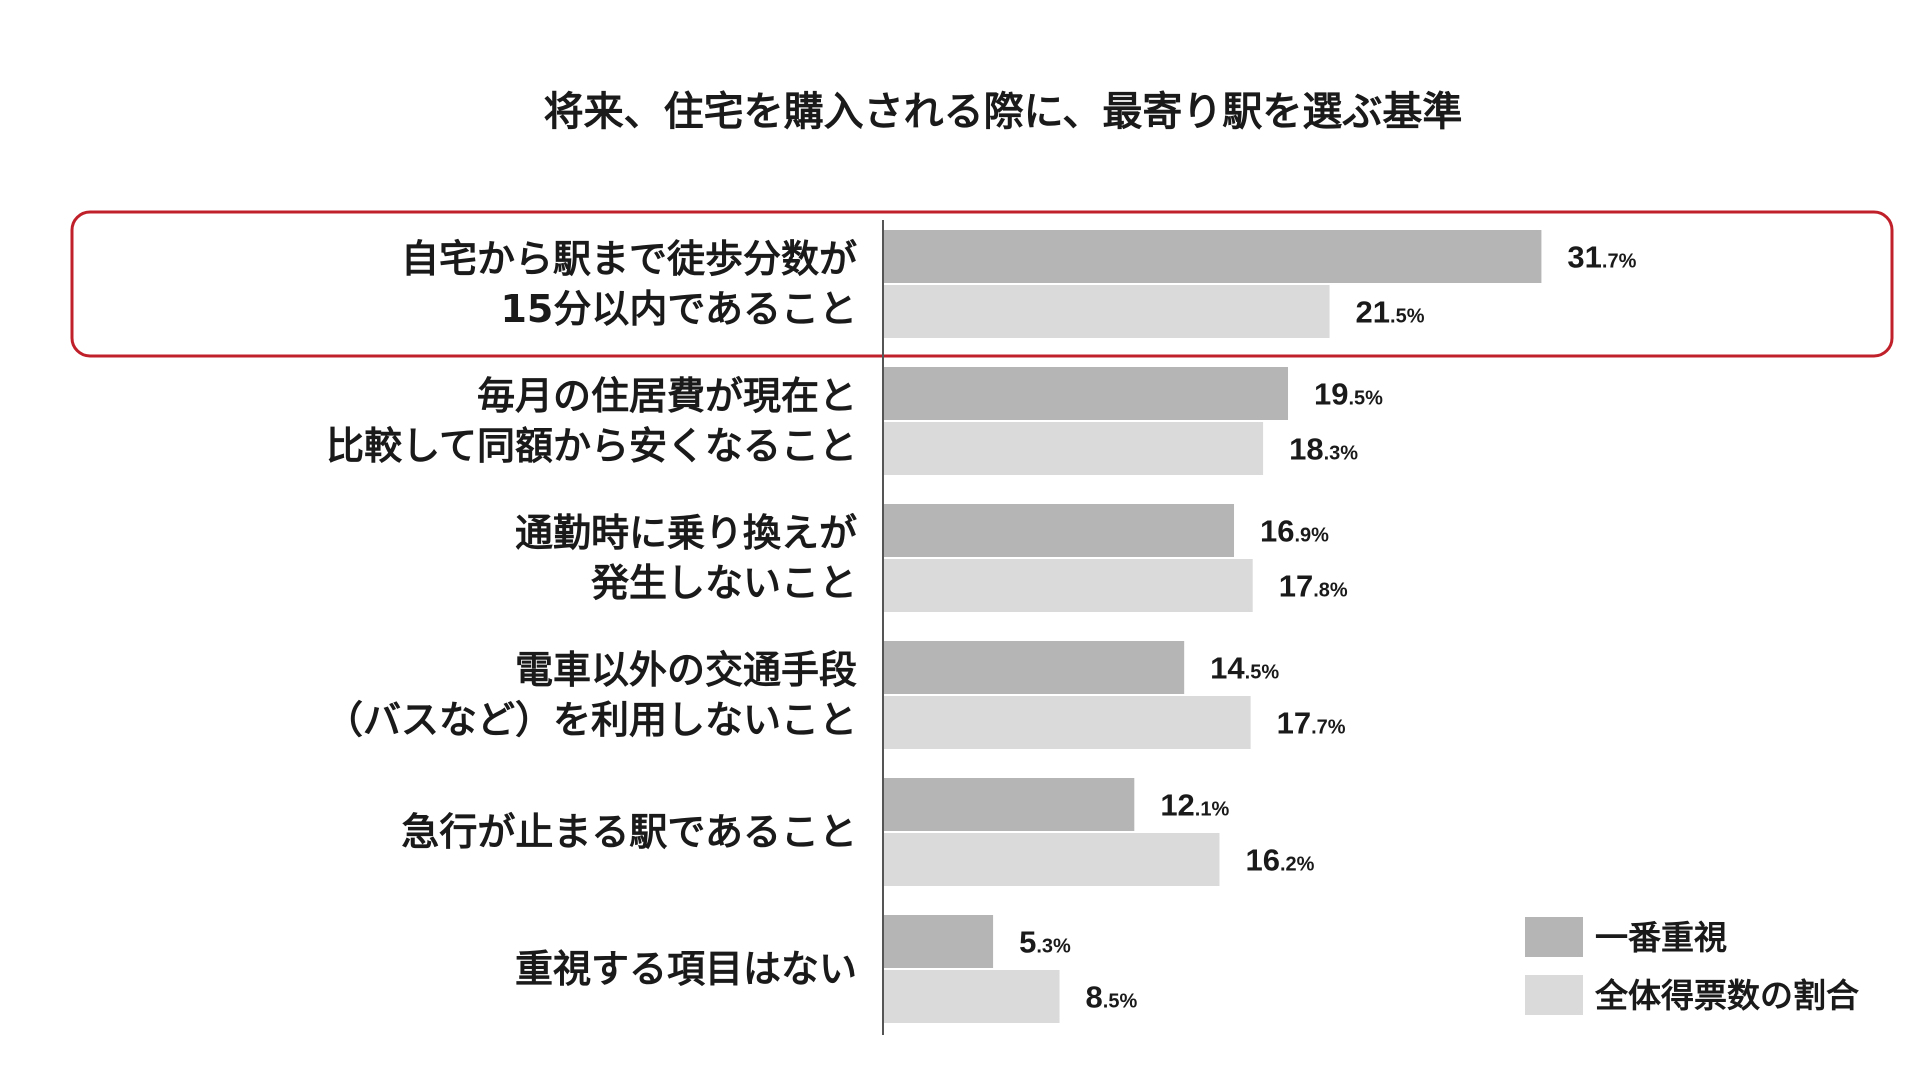 The height and width of the screenshot is (1080, 1920). What do you see at coordinates (724, 583) in the screenshot?
I see `category-label: 発生しないこと` at bounding box center [724, 583].